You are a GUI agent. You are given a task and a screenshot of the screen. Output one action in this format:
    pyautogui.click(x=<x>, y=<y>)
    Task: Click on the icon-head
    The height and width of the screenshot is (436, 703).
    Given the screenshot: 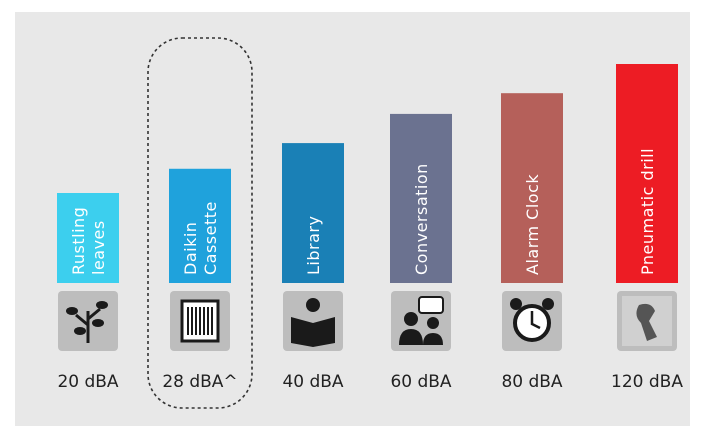 What is the action you would take?
    pyautogui.click(x=313, y=305)
    